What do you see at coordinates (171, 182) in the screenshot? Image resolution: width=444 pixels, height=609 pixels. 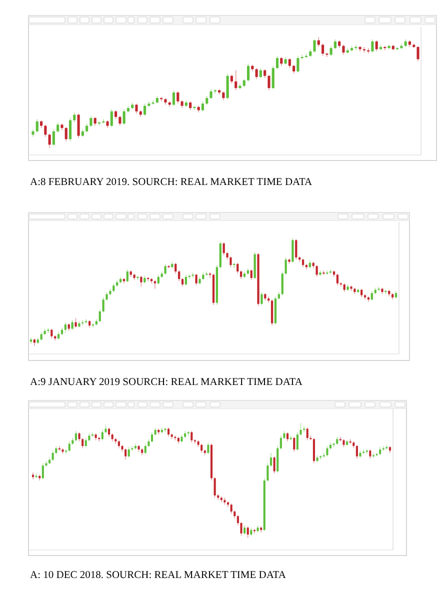 I see `text: A:8 FEBRUARY 2019. SOURCH: REAL MARKET TIME DATA` at bounding box center [171, 182].